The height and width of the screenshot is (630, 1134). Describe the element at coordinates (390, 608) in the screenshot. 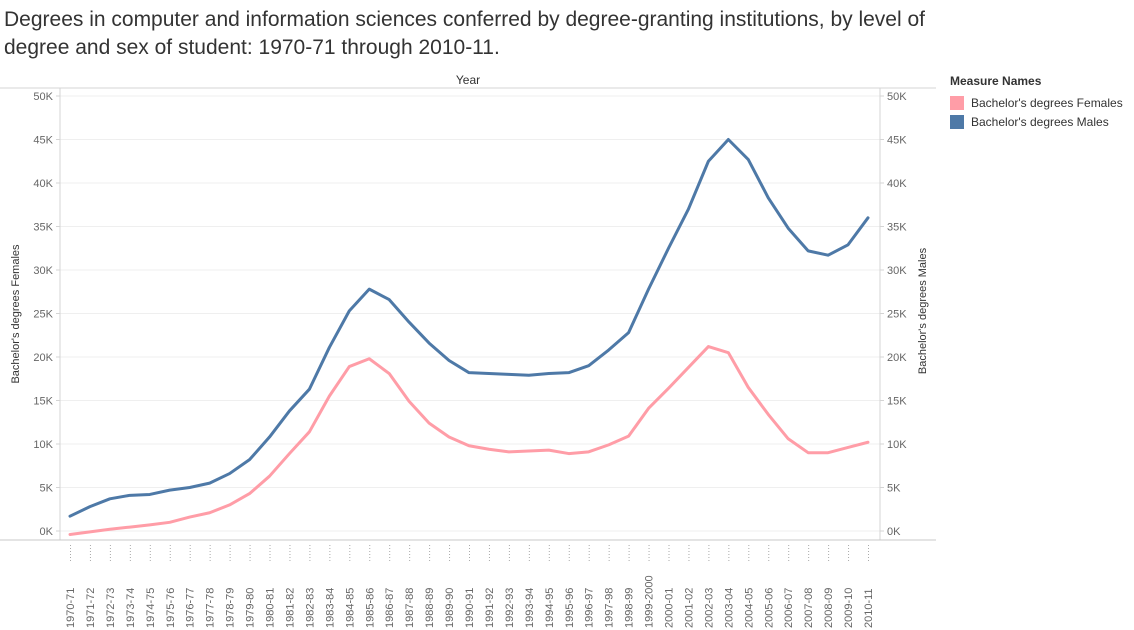

I see `x-tick-label: 1986-87` at that location.